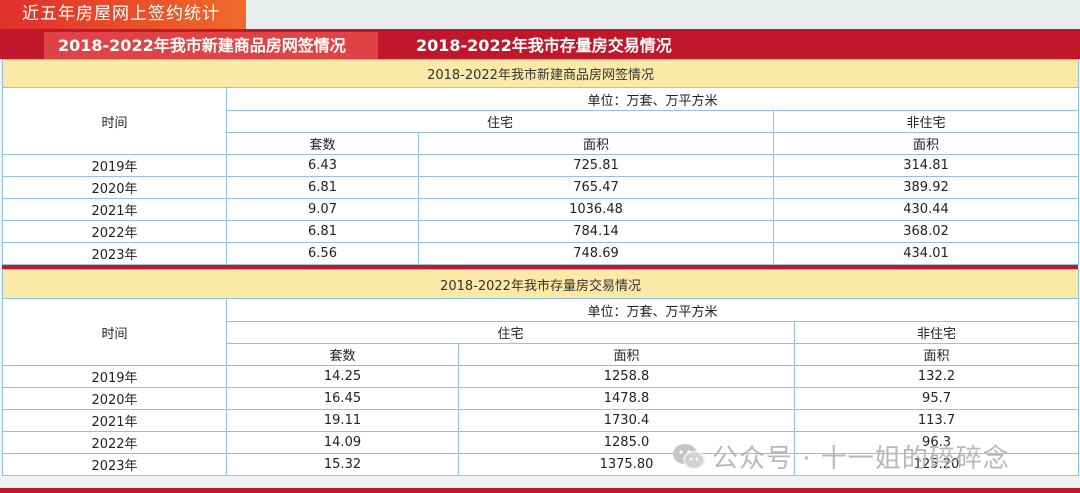 The height and width of the screenshot is (493, 1080). I want to click on nonres-area-cell: 95.7, so click(936, 398).